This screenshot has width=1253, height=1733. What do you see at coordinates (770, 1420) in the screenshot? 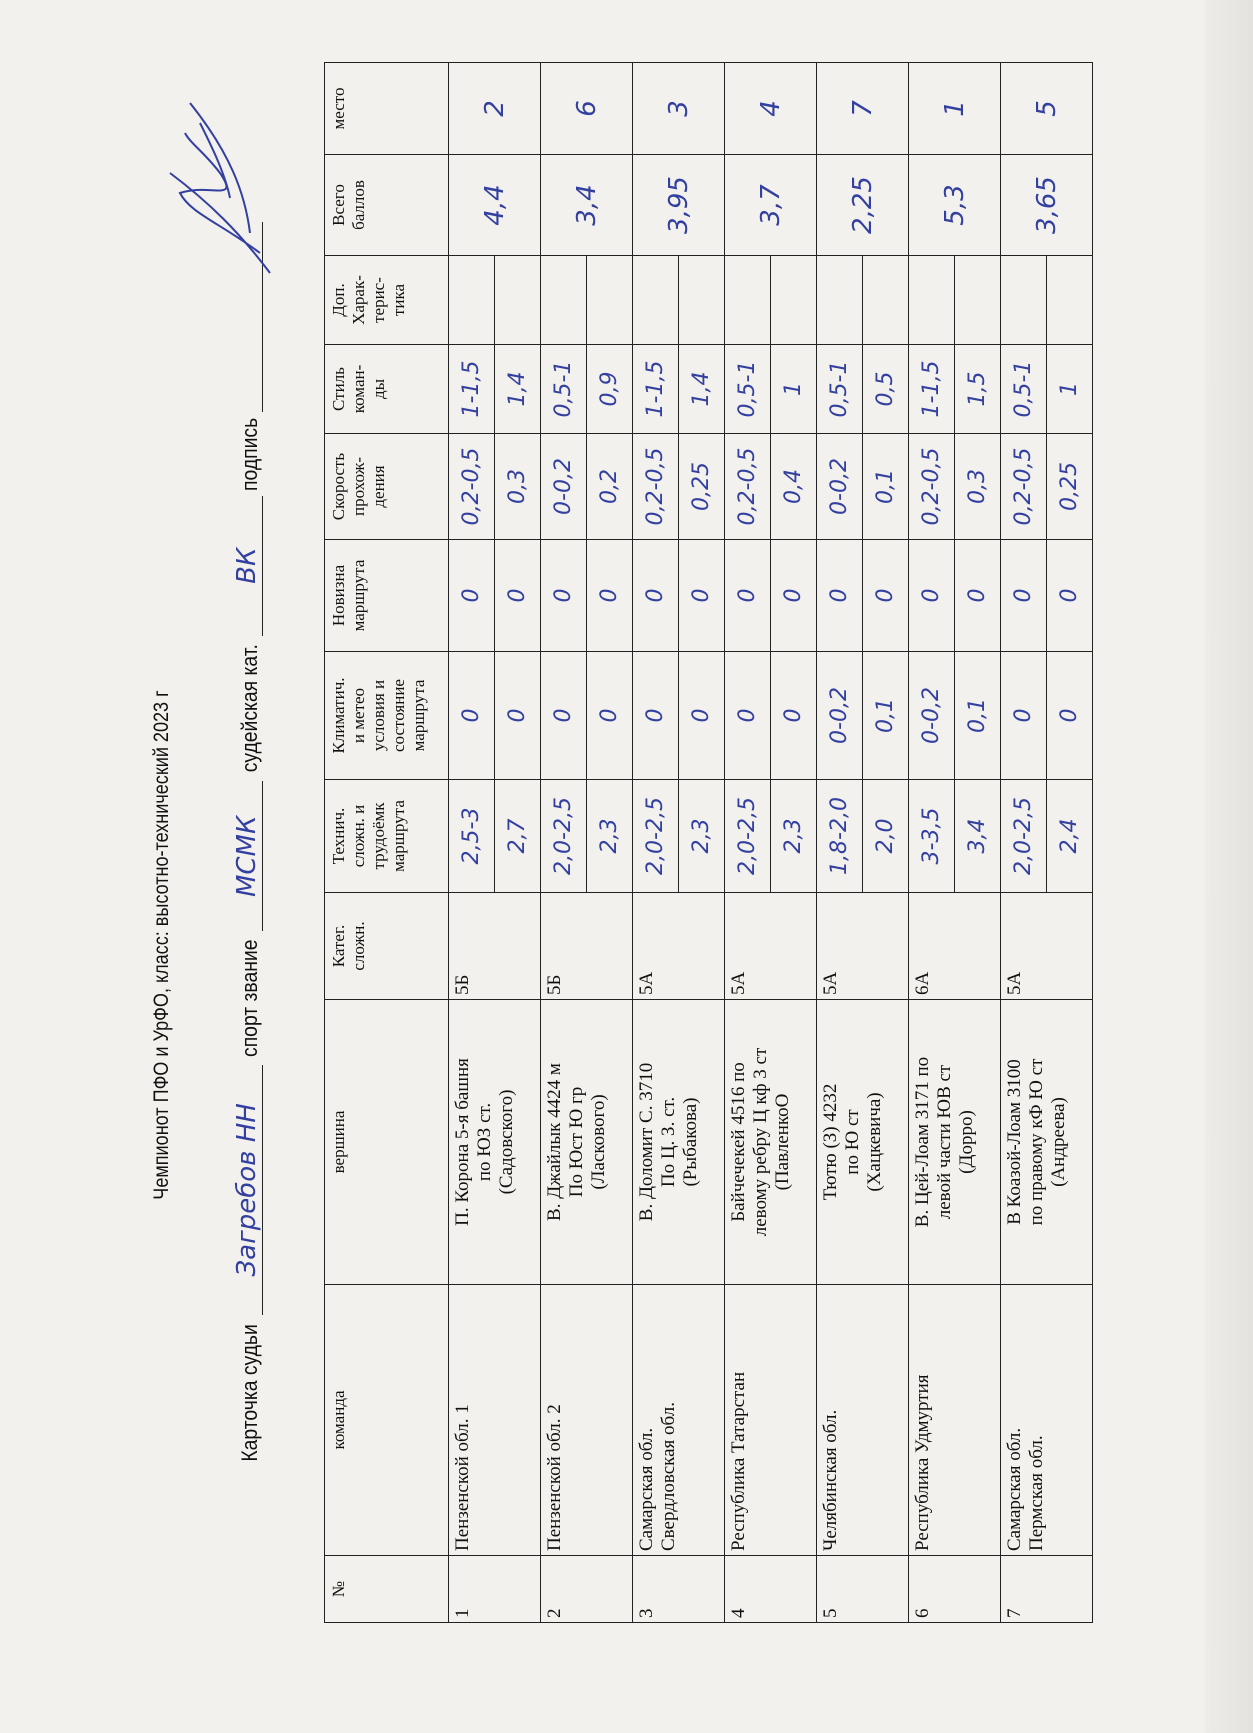
I see `team-name: Республика Татарстан` at bounding box center [770, 1420].